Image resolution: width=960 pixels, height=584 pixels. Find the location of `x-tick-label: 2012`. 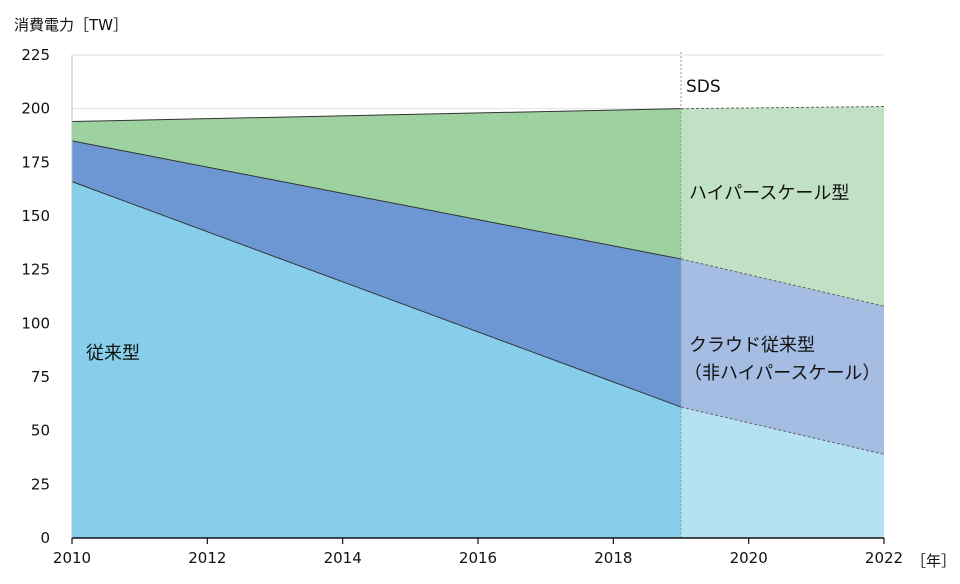

x-tick-label: 2012 is located at coordinates (207, 558).